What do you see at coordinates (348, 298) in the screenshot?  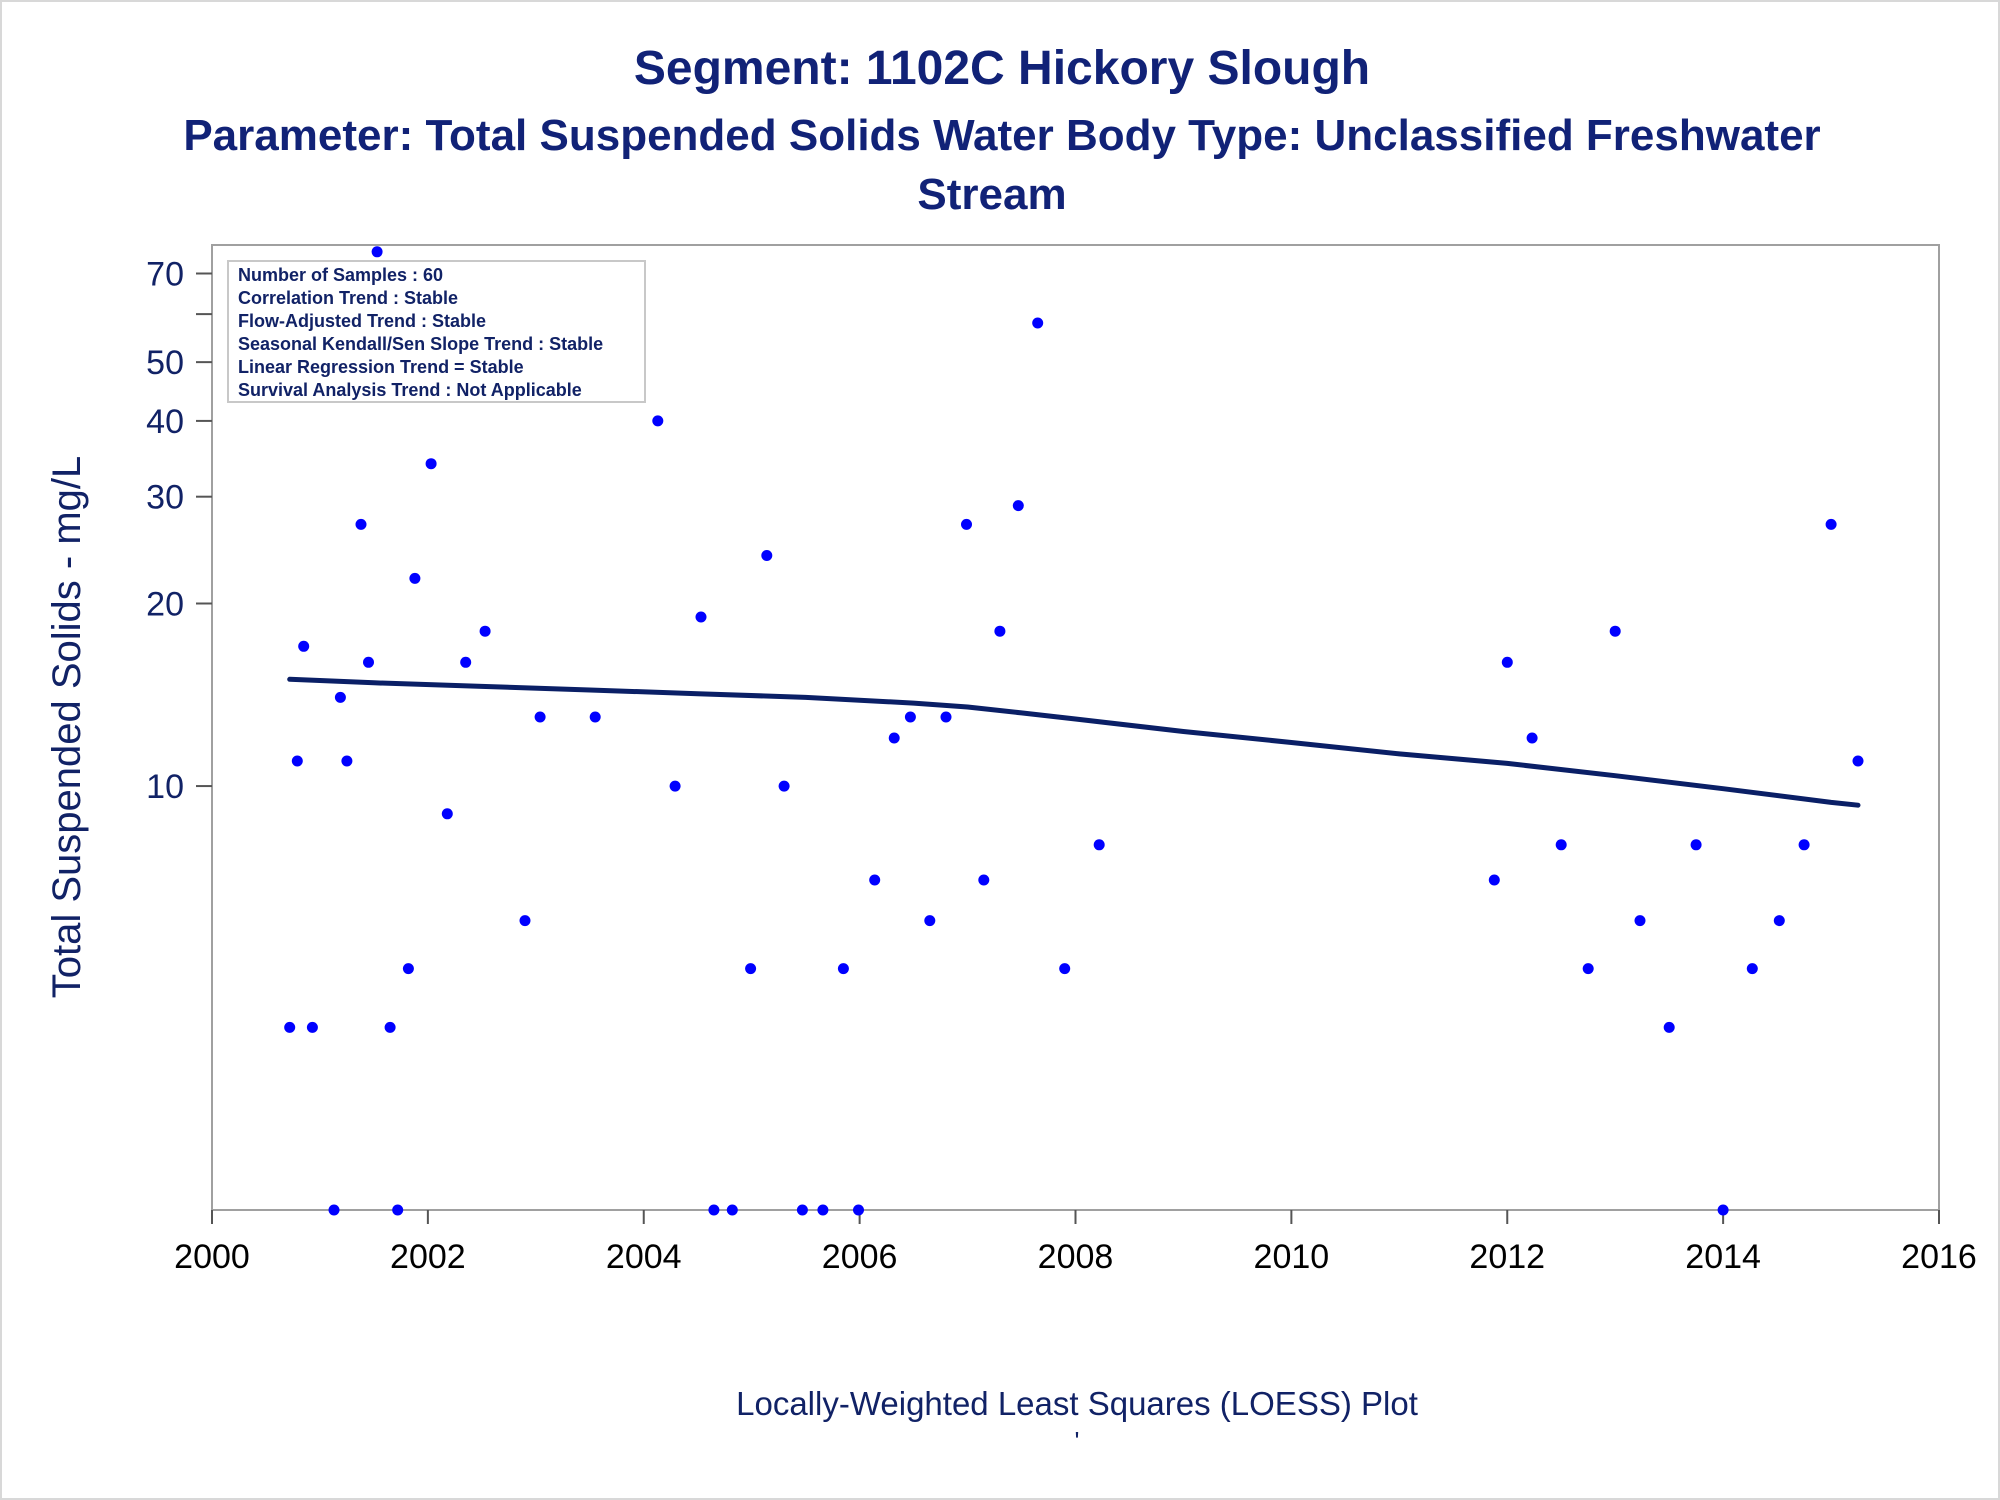 I see `stats-line-correlation: Correlation Trend : Stable` at bounding box center [348, 298].